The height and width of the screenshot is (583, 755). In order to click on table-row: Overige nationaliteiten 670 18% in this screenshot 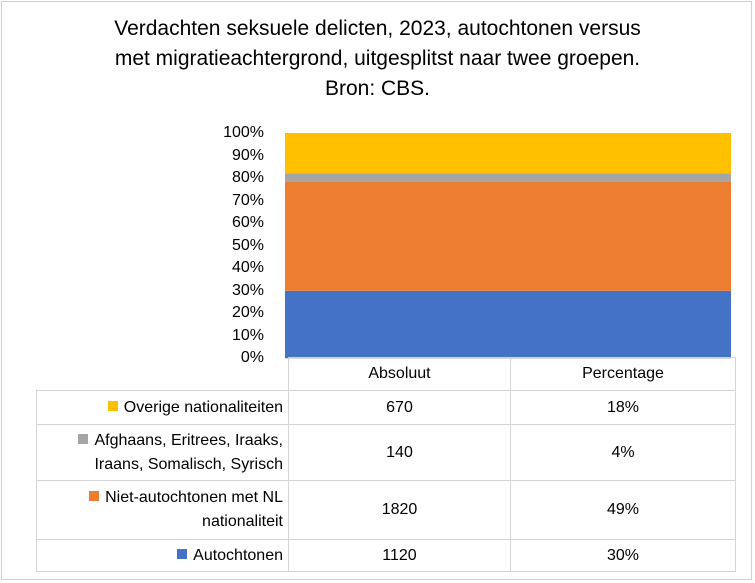, I will do `click(386, 407)`.